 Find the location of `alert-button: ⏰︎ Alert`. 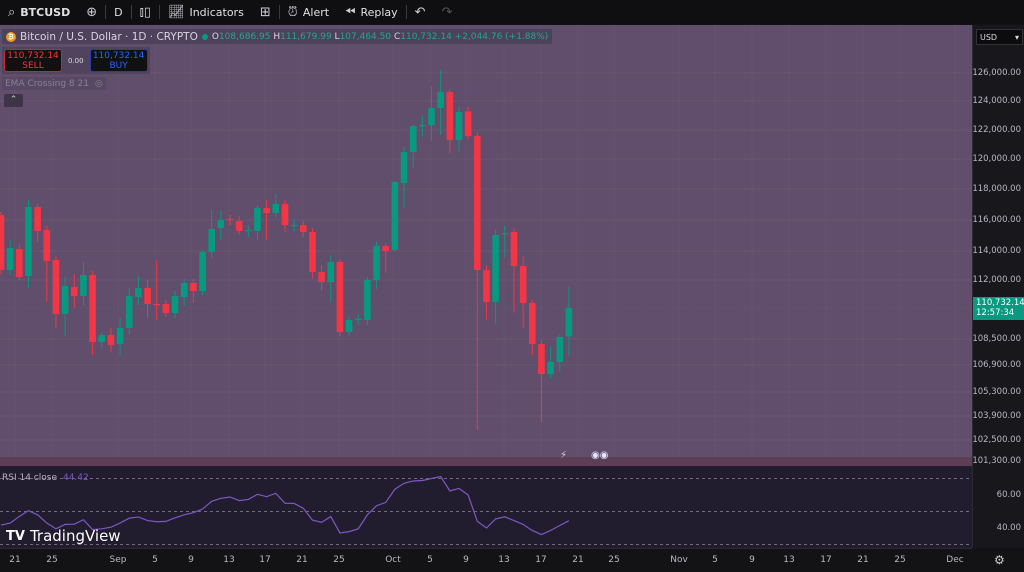

alert-button: ⏰︎ Alert is located at coordinates (308, 12).